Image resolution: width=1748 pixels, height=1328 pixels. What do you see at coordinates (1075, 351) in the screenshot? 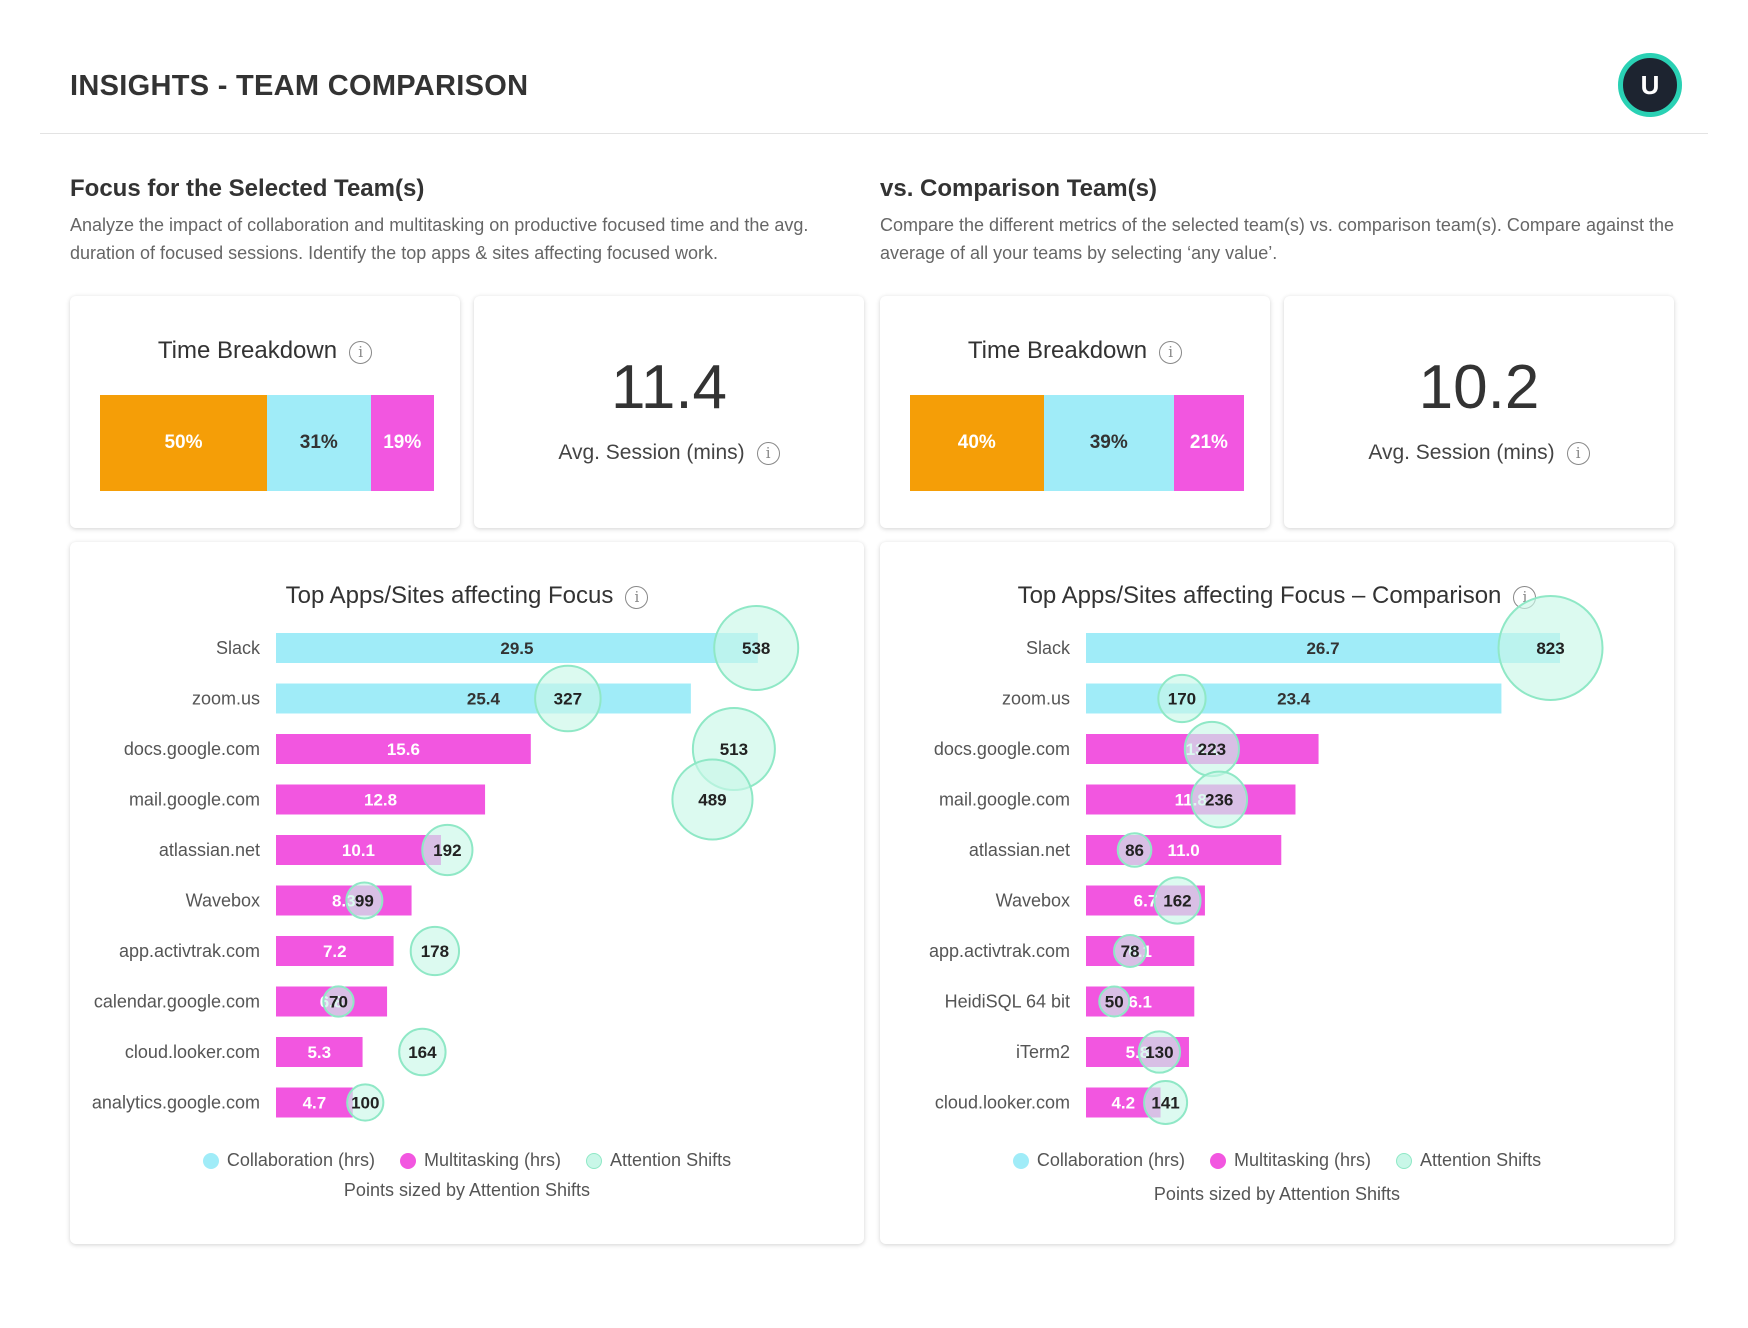
I see `time-breakdown-title: Time Breakdown i` at bounding box center [1075, 351].